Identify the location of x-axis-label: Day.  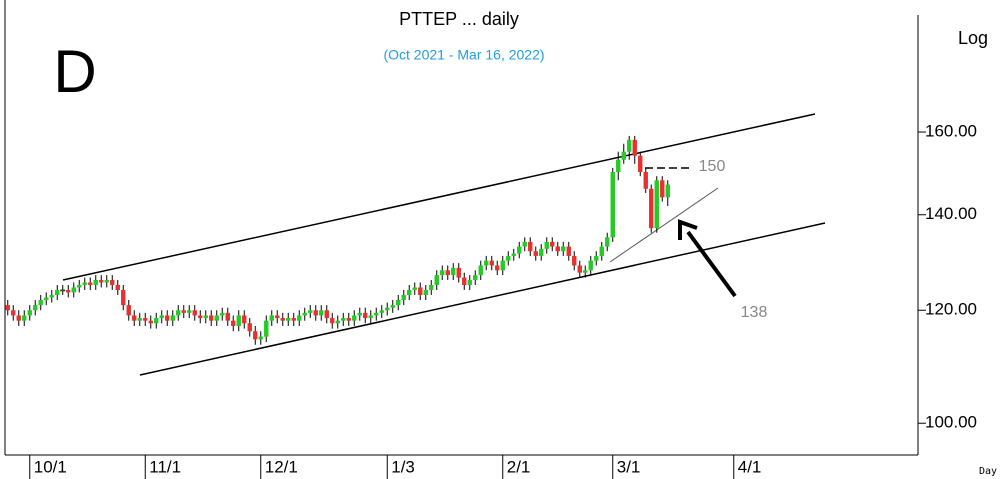
(988, 471).